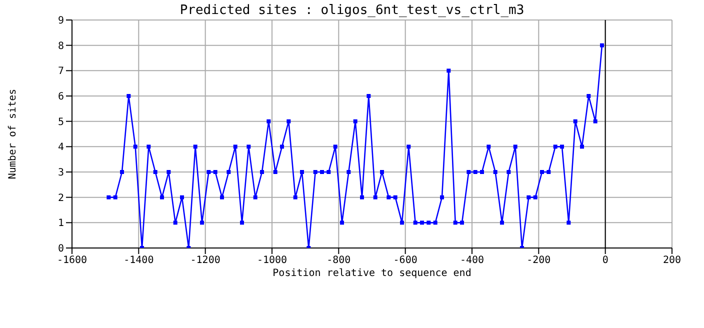  Describe the element at coordinates (61, 249) in the screenshot. I see `y-tick-label: 0` at that location.